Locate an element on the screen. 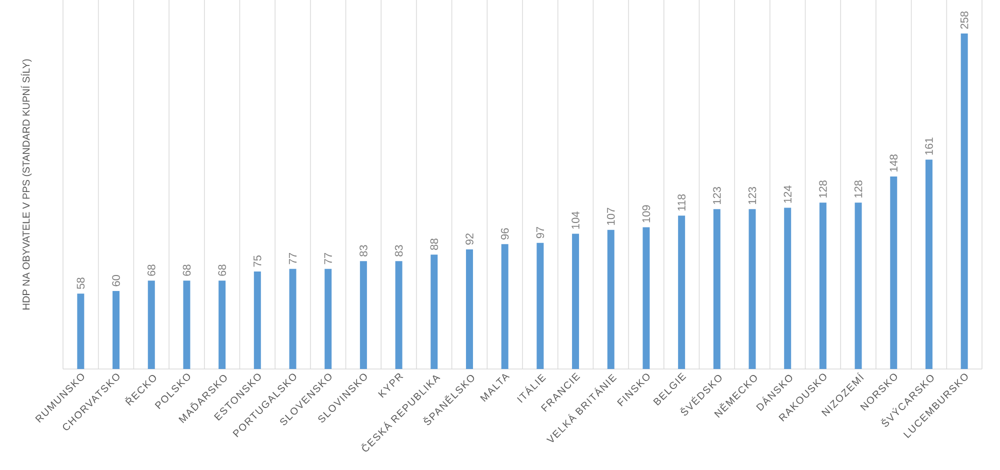 The image size is (1000, 470). data-label: 75 is located at coordinates (258, 261).